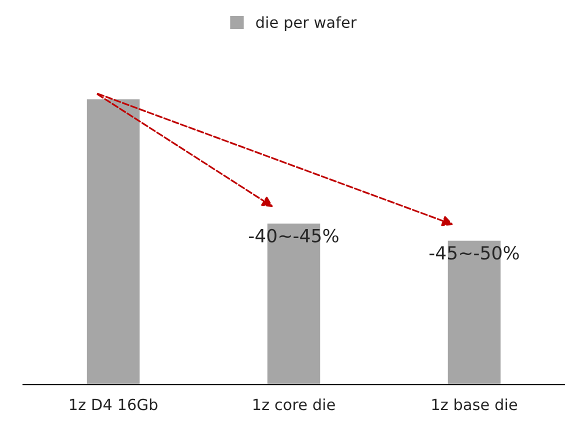 This screenshot has width=576, height=437. What do you see at coordinates (475, 404) in the screenshot?
I see `x-tick-label: 1z base die` at bounding box center [475, 404].